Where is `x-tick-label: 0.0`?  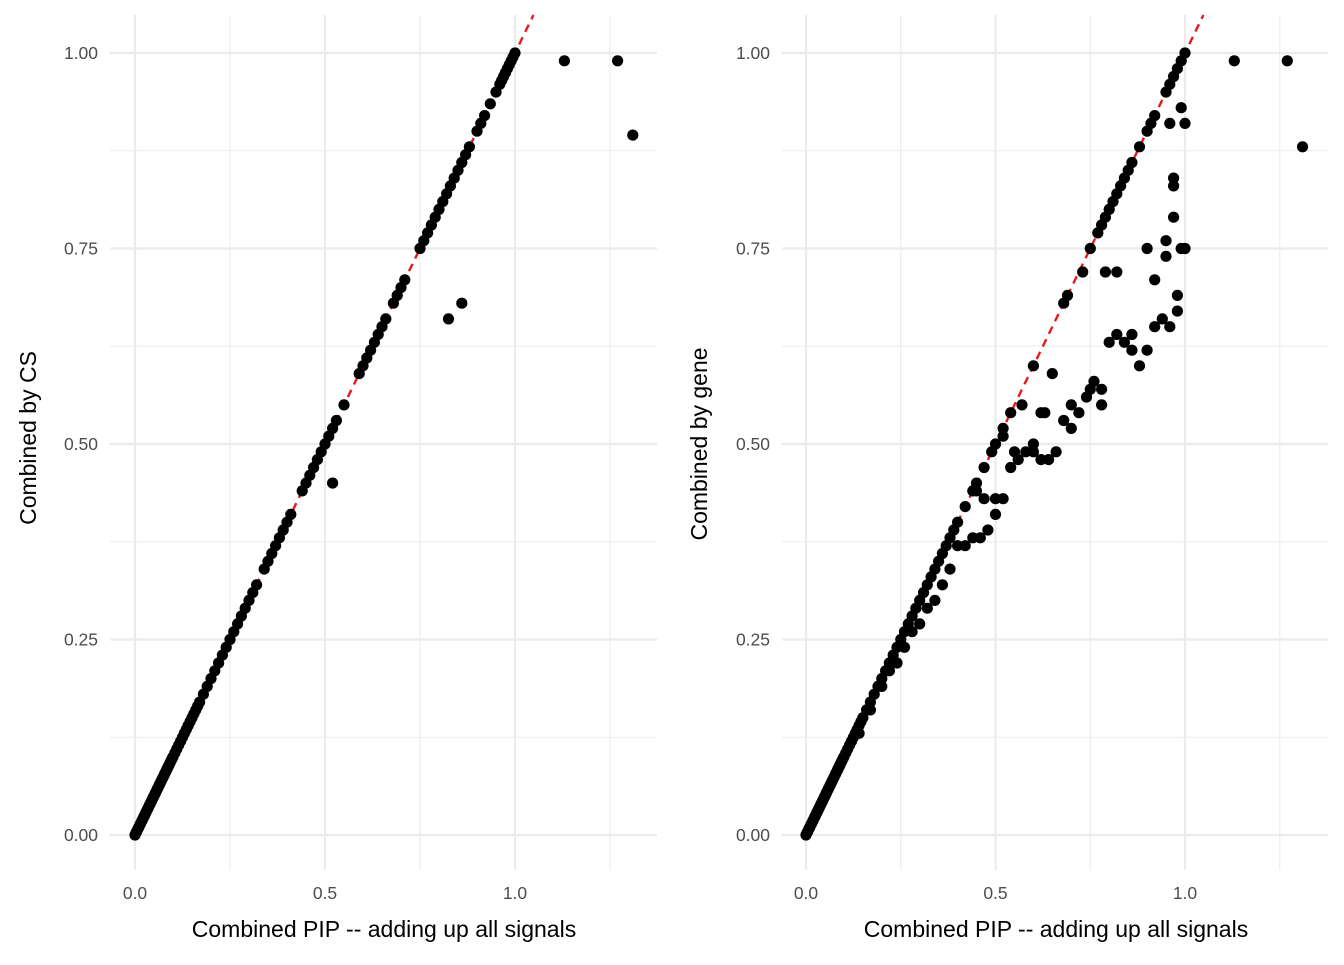
x-tick-label: 0.0 is located at coordinates (135, 893).